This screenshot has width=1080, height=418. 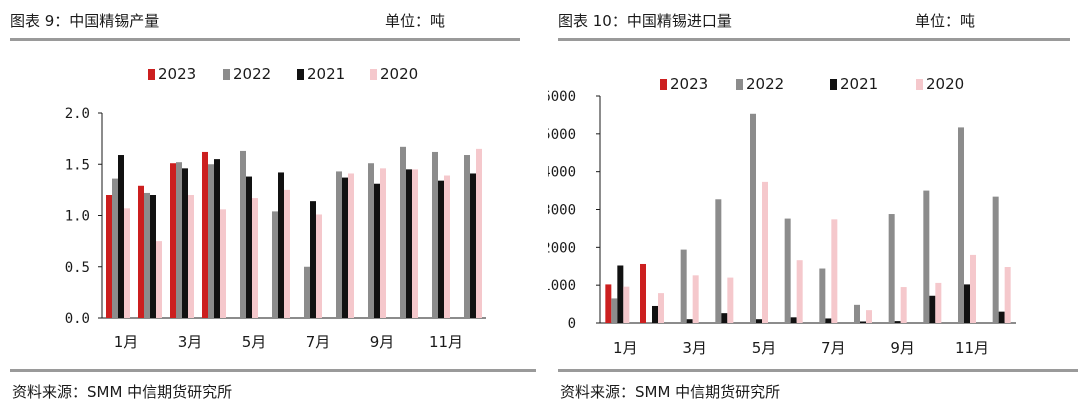 What do you see at coordinates (177, 74) in the screenshot?
I see `legend-label-2023: 2023` at bounding box center [177, 74].